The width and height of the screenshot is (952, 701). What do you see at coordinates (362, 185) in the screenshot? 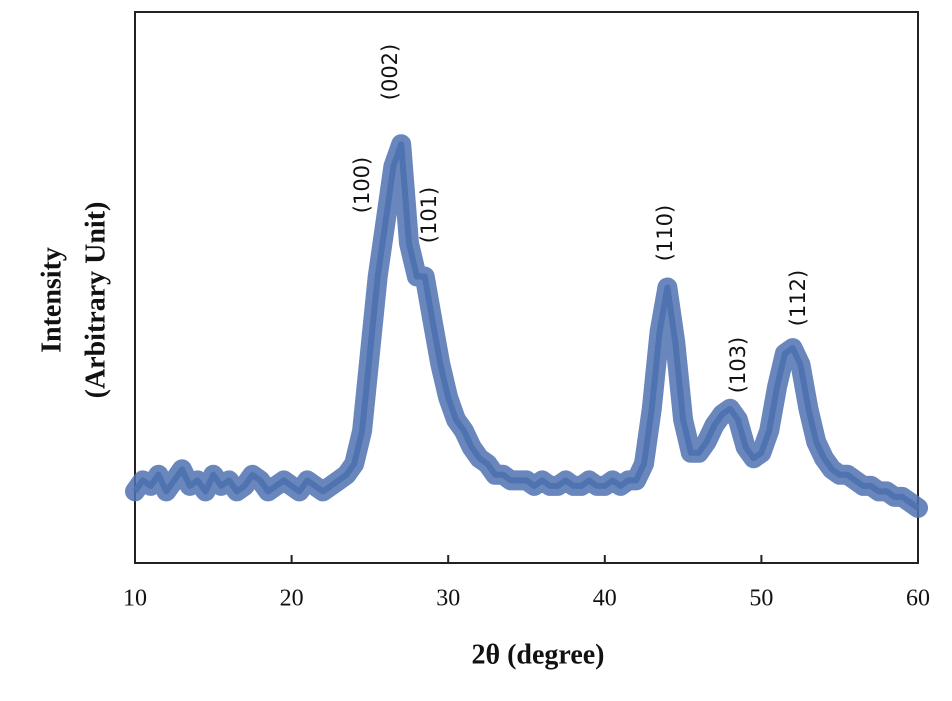
I see `peak-label: (100)` at bounding box center [362, 185].